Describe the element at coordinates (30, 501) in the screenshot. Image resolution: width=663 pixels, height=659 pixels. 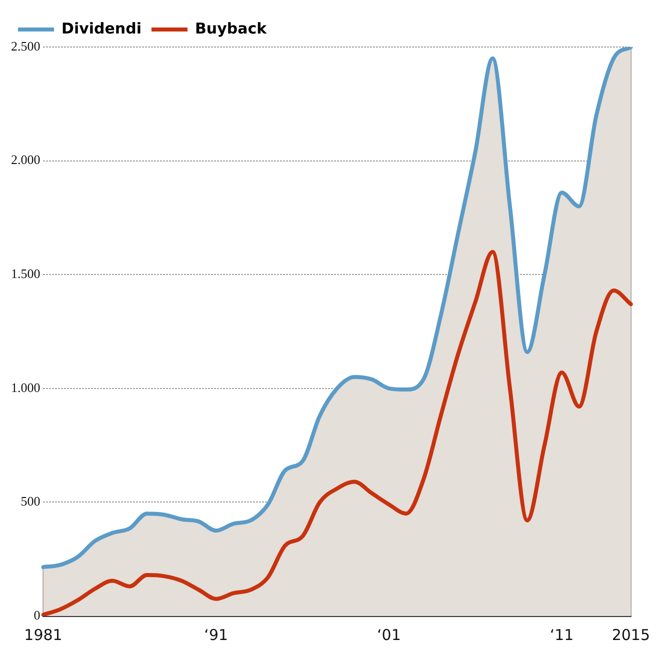
I see `y-tick-label: 500` at that location.